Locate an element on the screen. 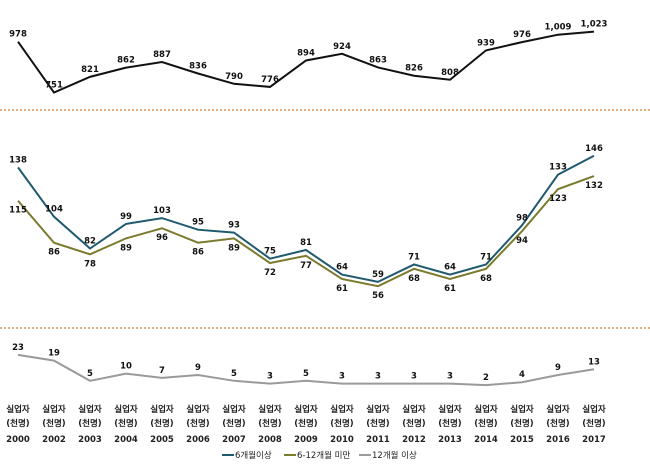 This screenshot has height=467, width=650. x-tick-label: 2003 is located at coordinates (90, 440).